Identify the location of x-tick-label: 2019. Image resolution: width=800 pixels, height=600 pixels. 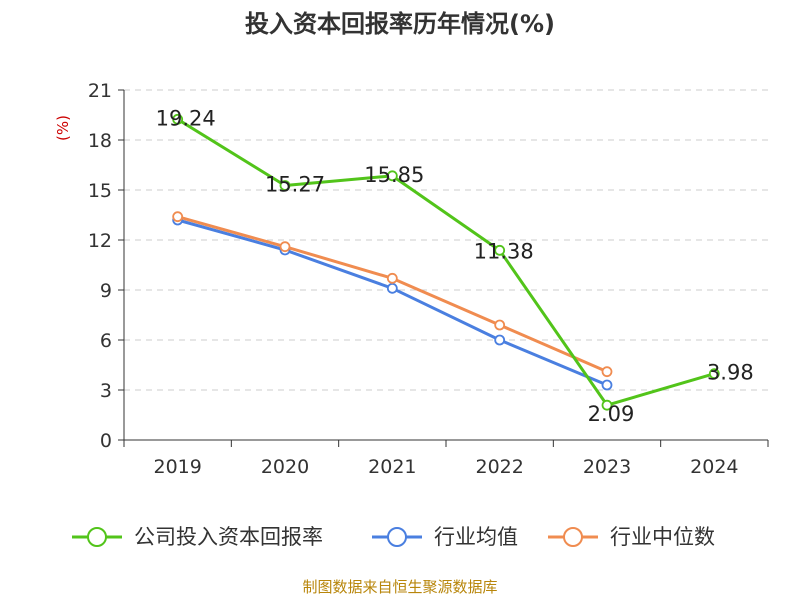
(177, 467).